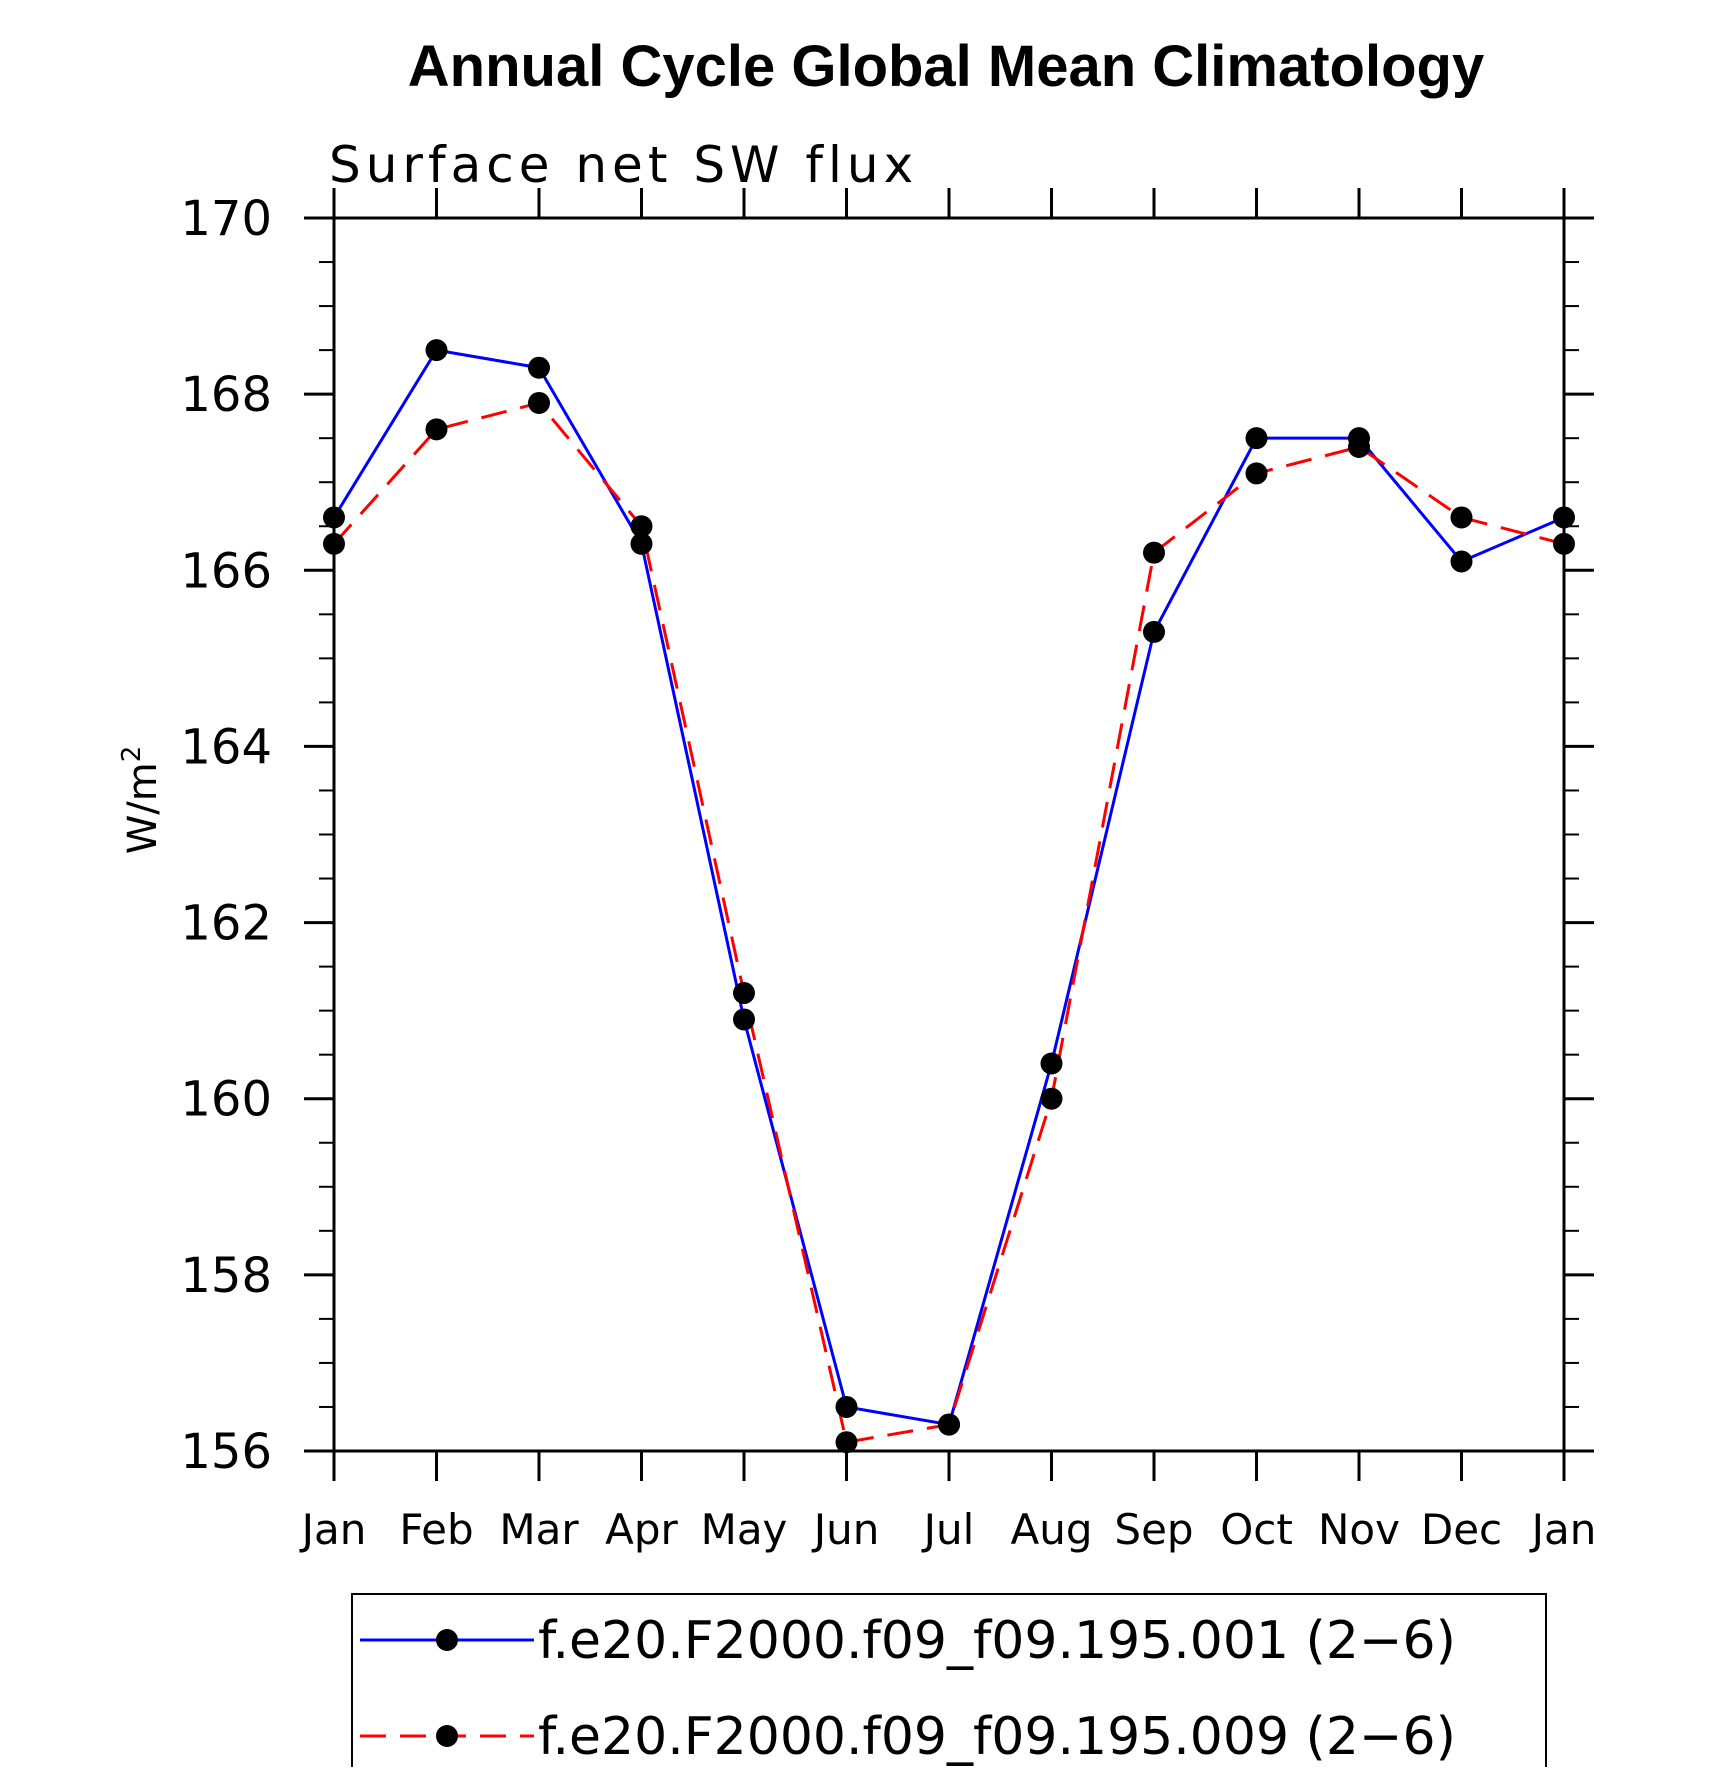  Describe the element at coordinates (1051, 1529) in the screenshot. I see `x-tick-label: Aug` at that location.